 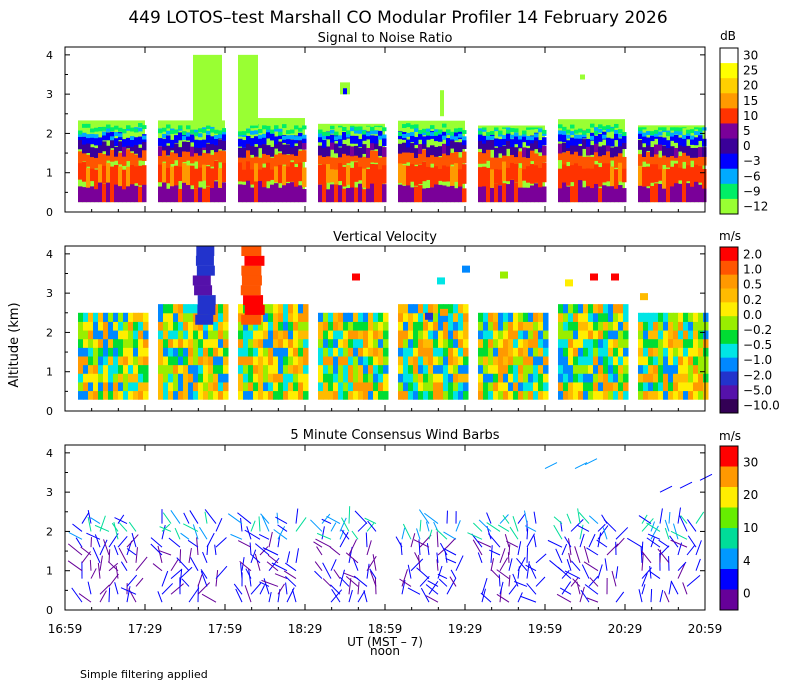 I want to click on colorbar-frame, so click(x=729, y=131).